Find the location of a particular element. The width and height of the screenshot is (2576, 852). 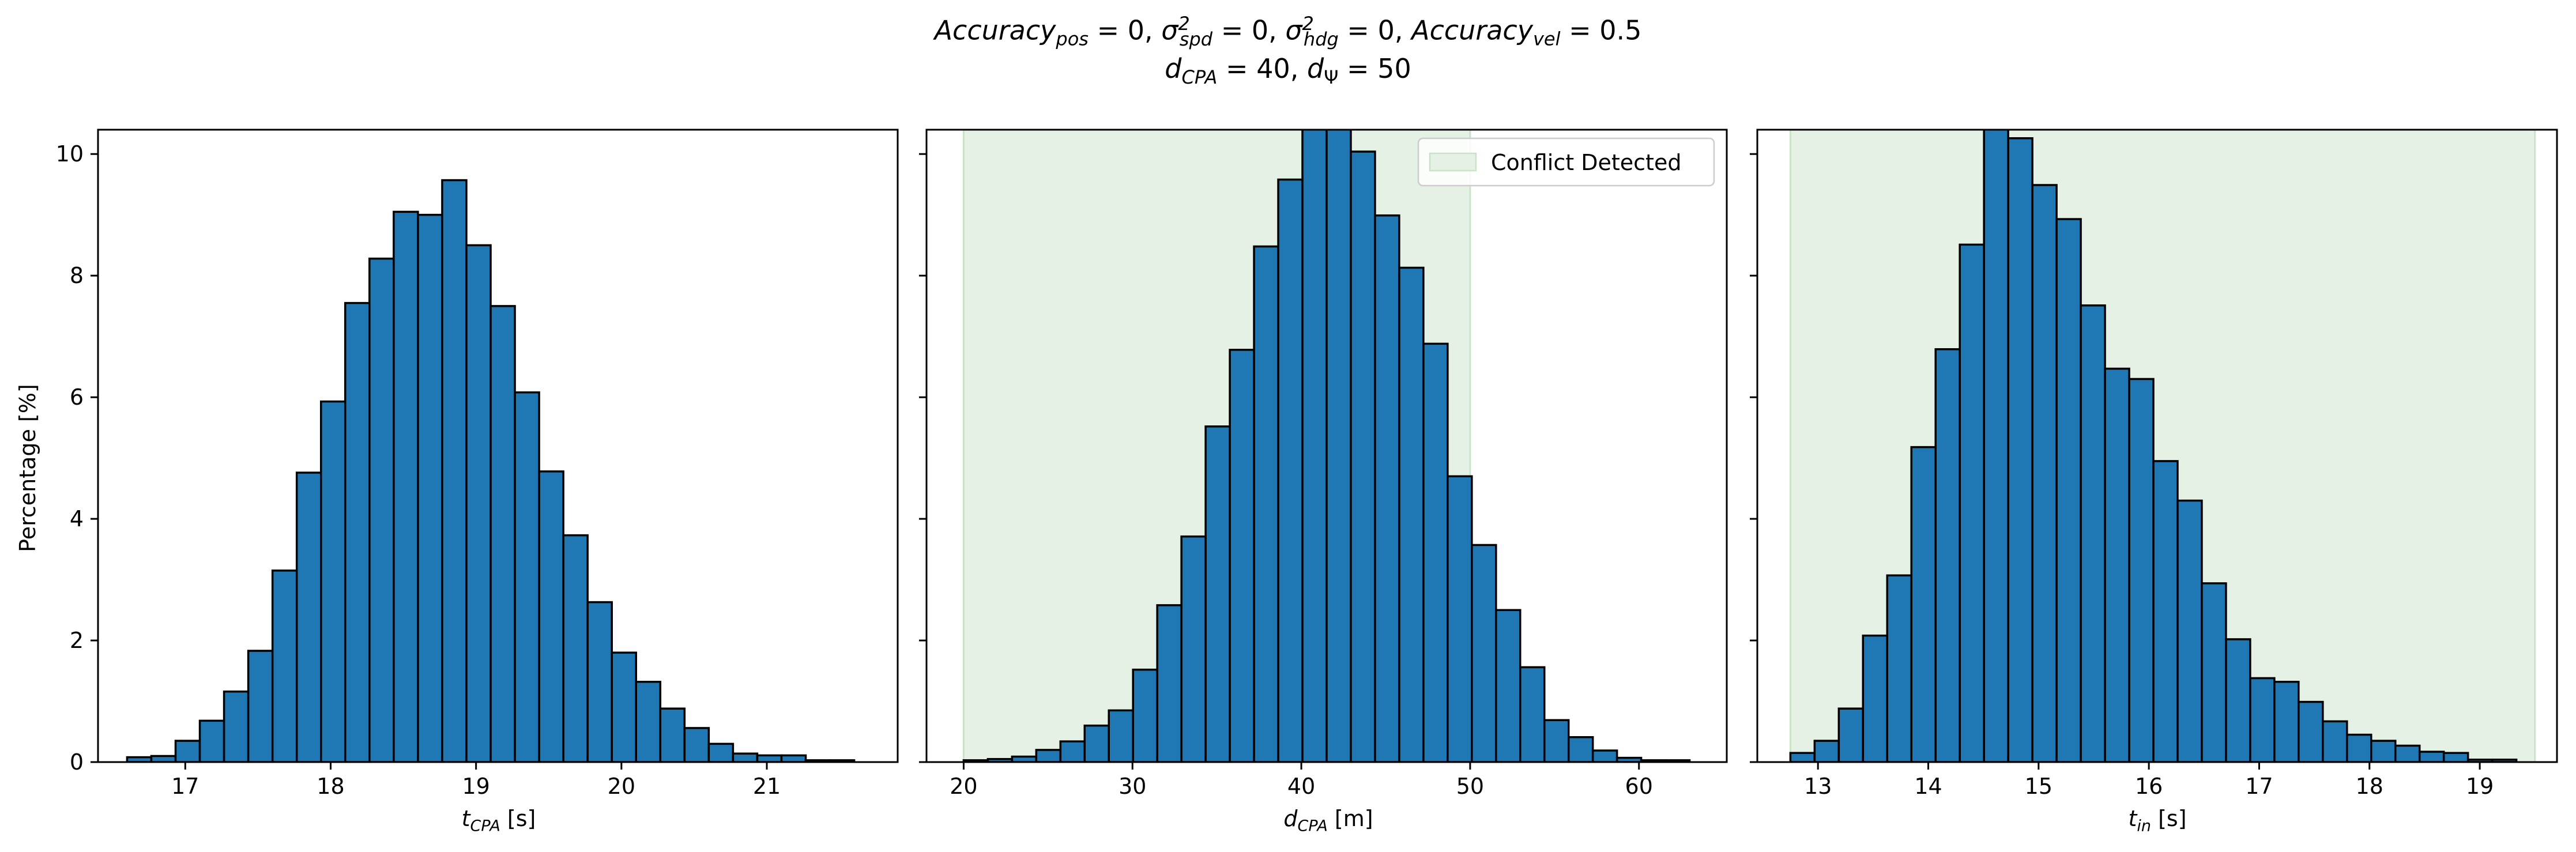

title-sigma-hdg-sub: hdg is located at coordinates (1321, 39).